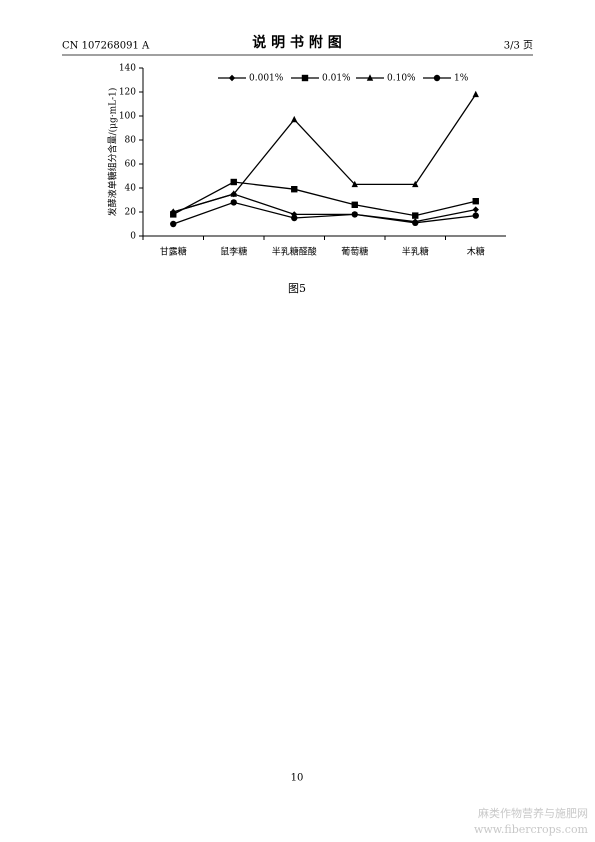  Describe the element at coordinates (173, 252) in the screenshot. I see `x-tick-label: 甘露糖` at that location.